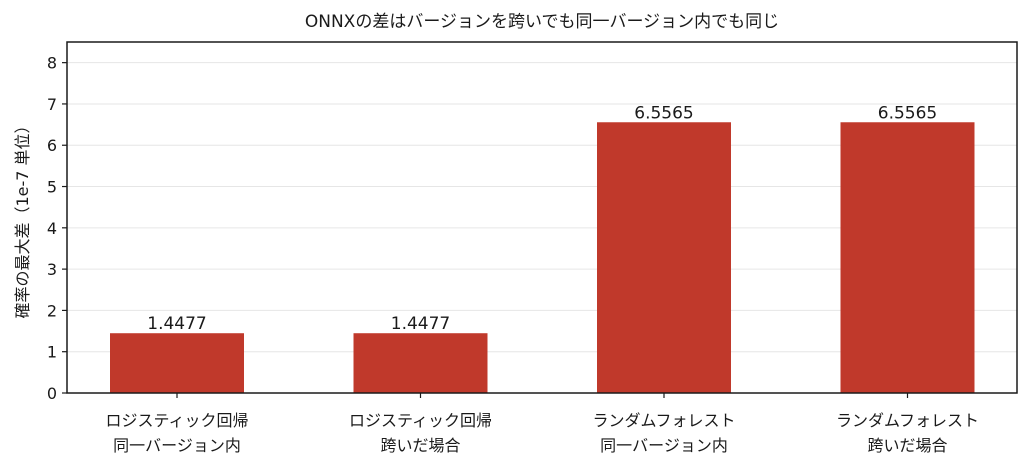 This screenshot has height=474, width=1030. I want to click on y-tick-label: 0, so click(52, 393).